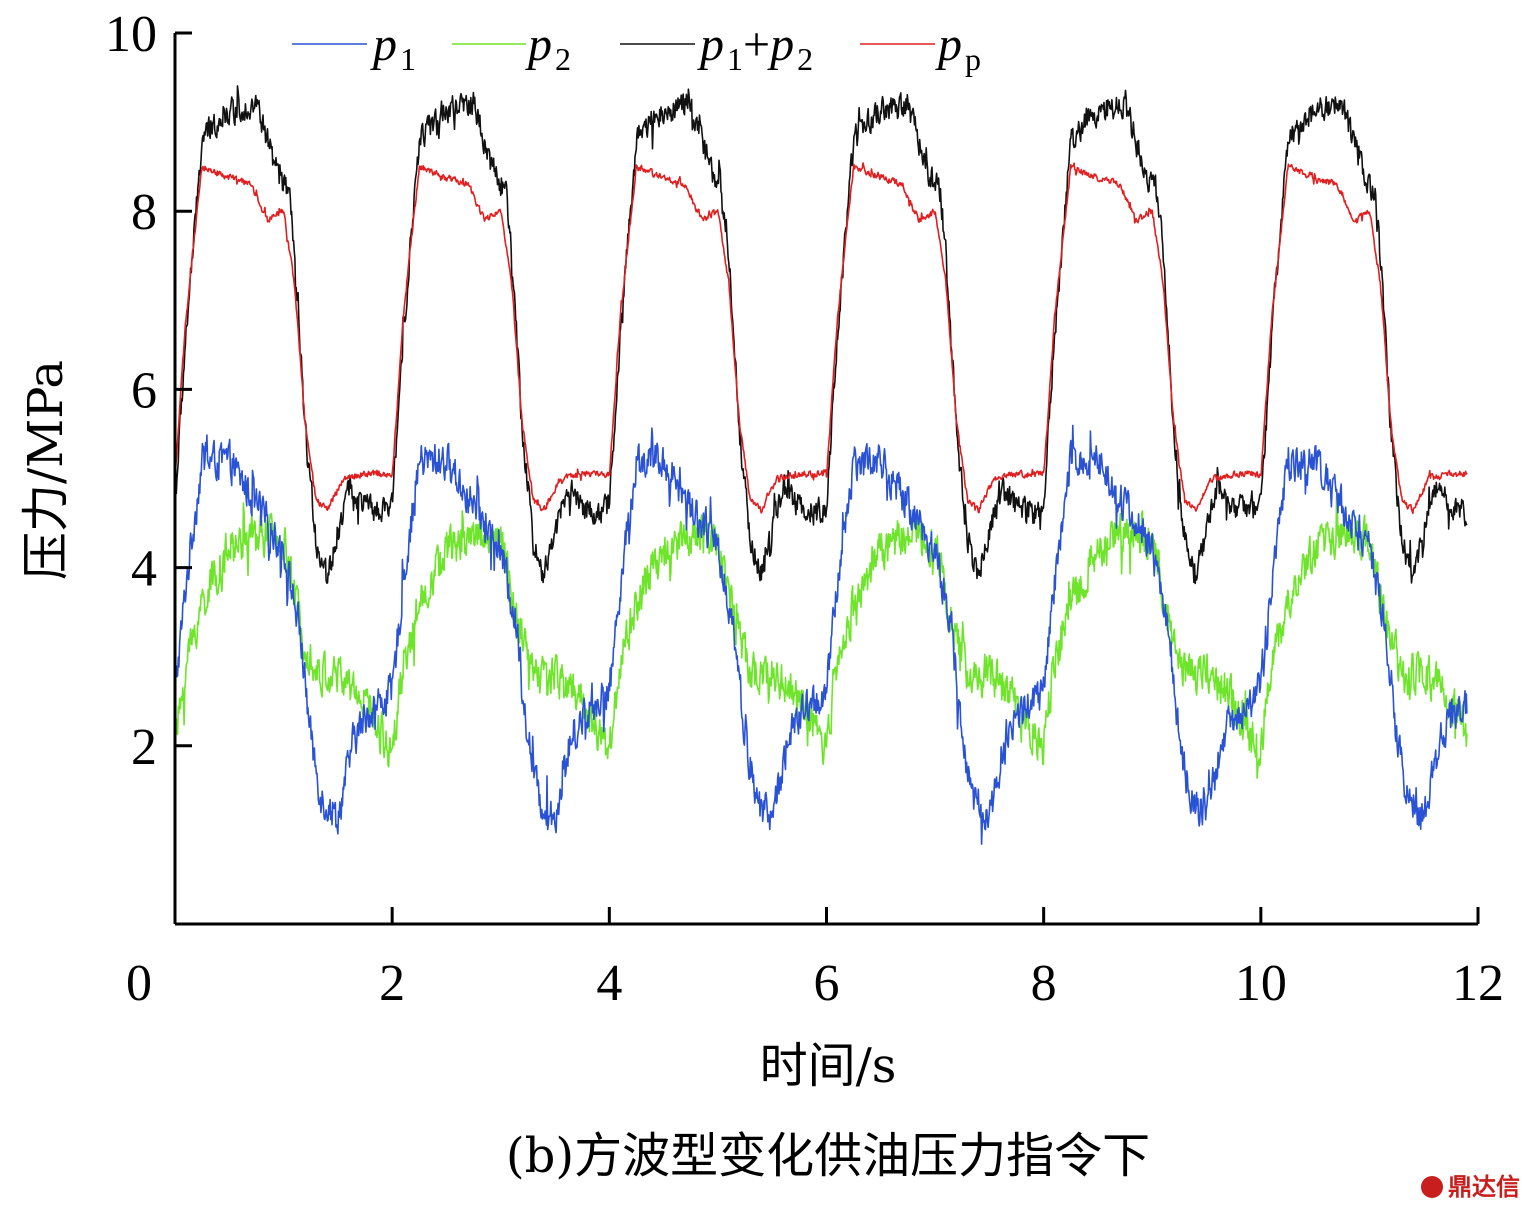  What do you see at coordinates (511, 47) in the screenshot?
I see `legend-item-p2: p2` at bounding box center [511, 47].